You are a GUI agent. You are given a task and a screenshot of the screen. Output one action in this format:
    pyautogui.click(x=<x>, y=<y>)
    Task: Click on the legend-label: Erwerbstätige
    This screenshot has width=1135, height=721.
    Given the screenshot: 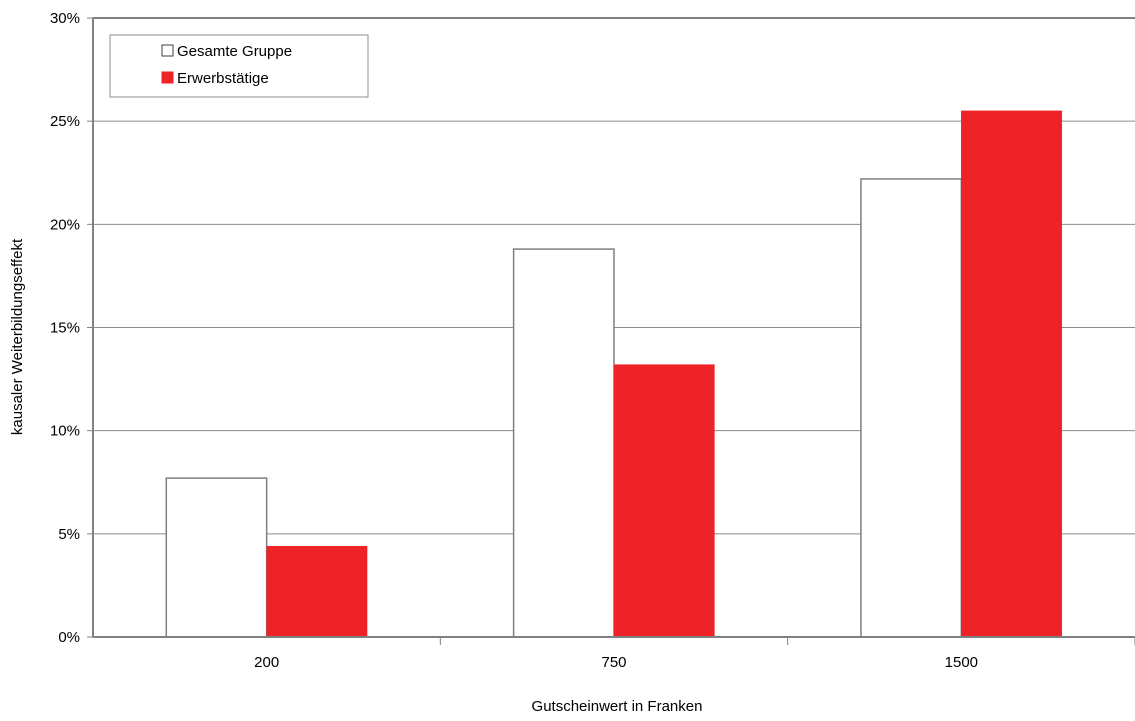 What is the action you would take?
    pyautogui.click(x=223, y=78)
    